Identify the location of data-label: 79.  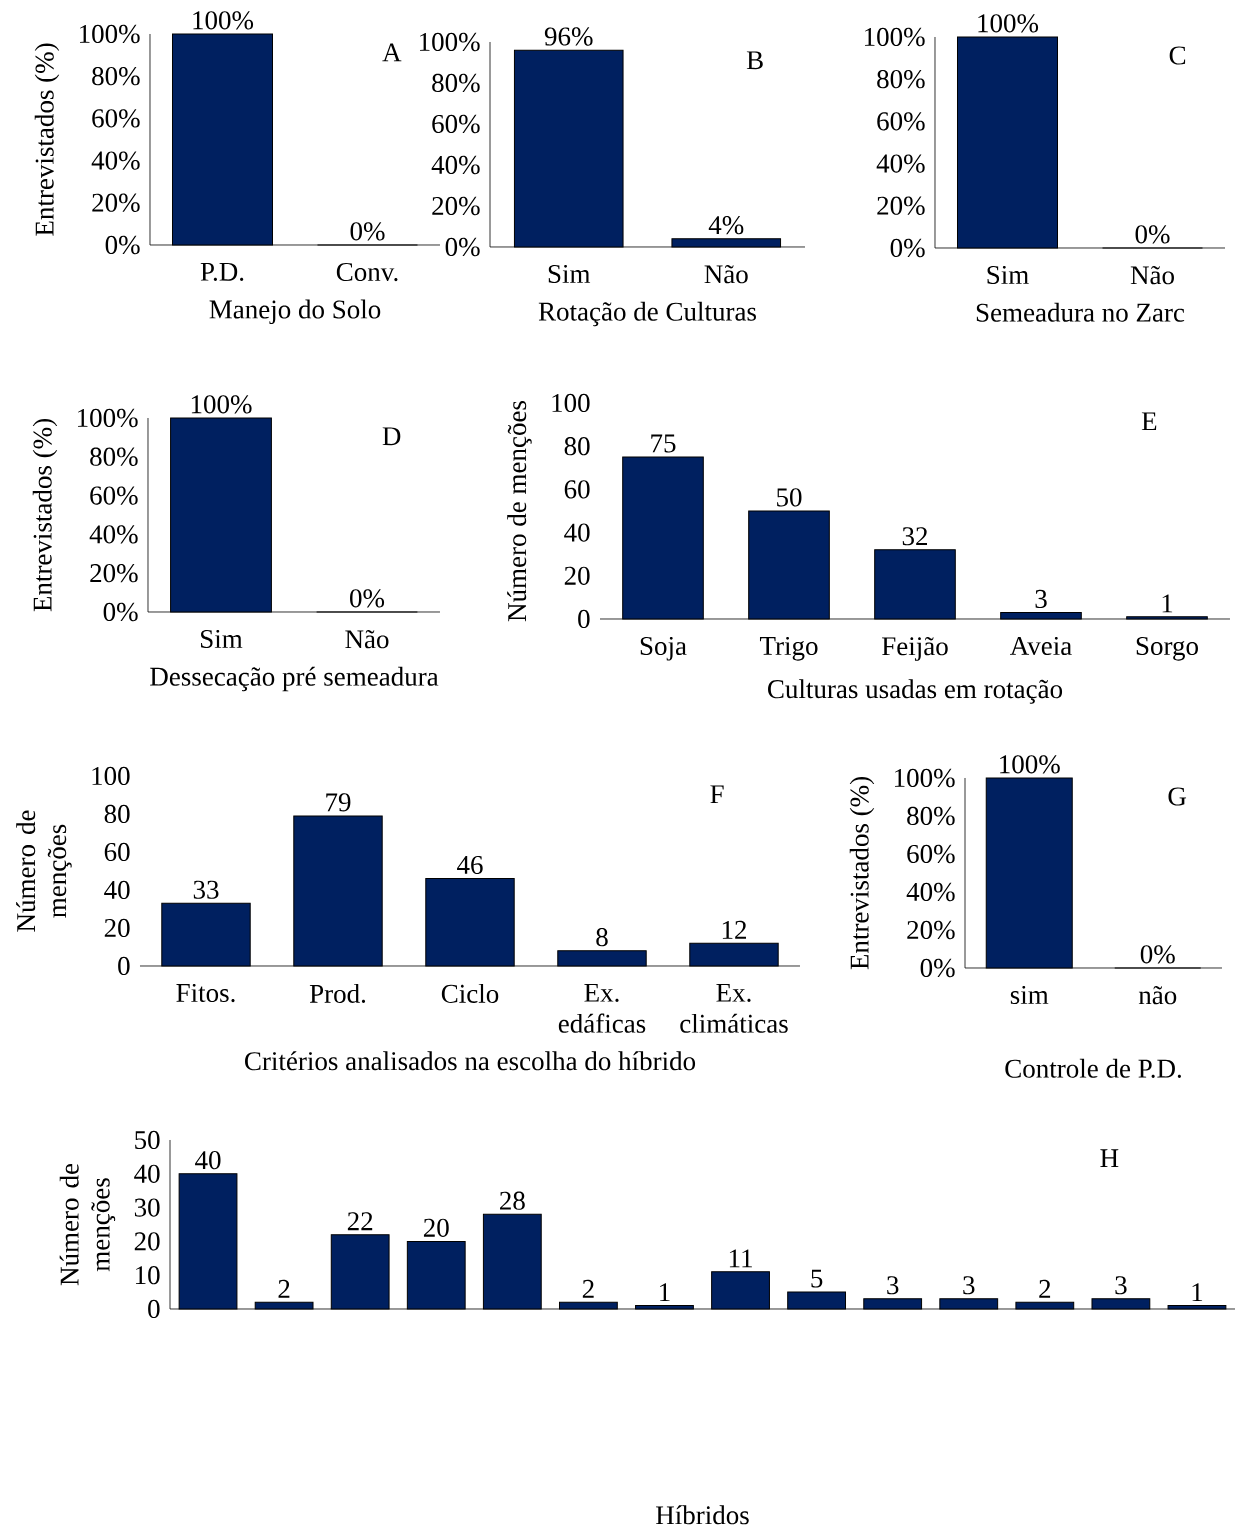
(338, 802).